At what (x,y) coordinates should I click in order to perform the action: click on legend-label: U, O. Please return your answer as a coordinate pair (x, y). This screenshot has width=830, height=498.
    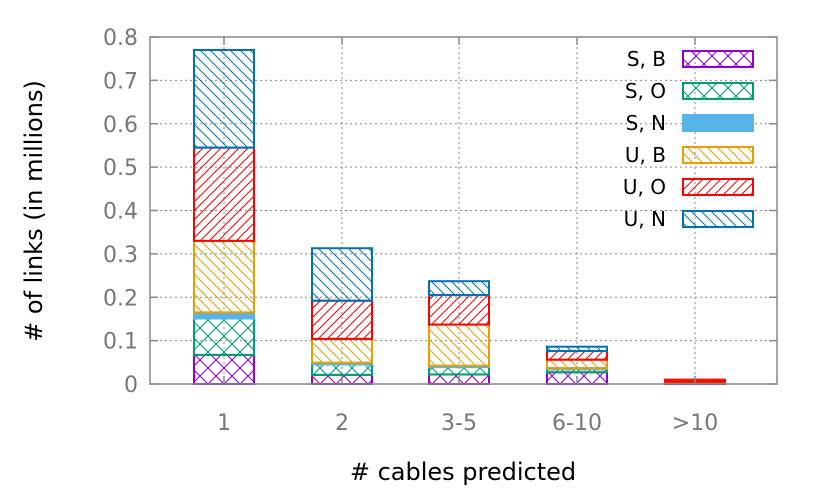
    Looking at the image, I should click on (644, 187).